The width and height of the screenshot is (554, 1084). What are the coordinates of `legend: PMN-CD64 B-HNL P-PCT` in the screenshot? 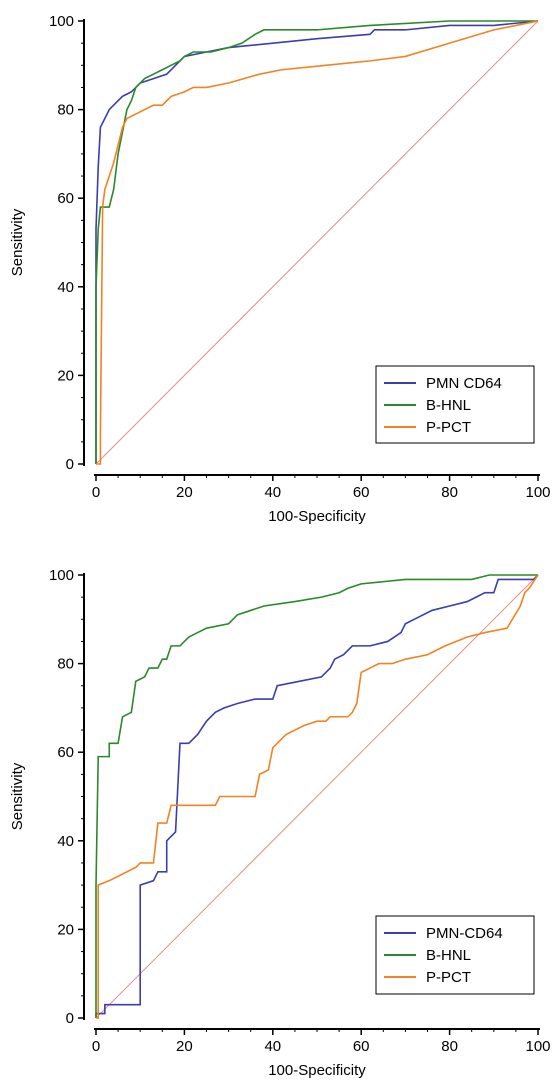 It's located at (455, 955).